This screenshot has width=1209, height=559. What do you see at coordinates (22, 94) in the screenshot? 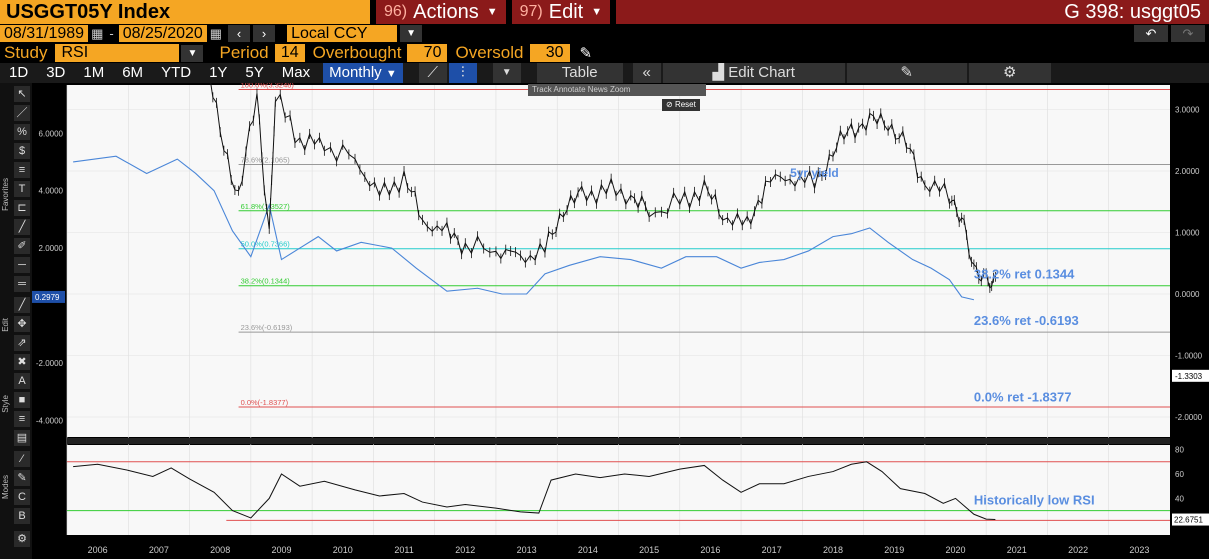
I see `pointer-icon: ↖` at bounding box center [22, 94].